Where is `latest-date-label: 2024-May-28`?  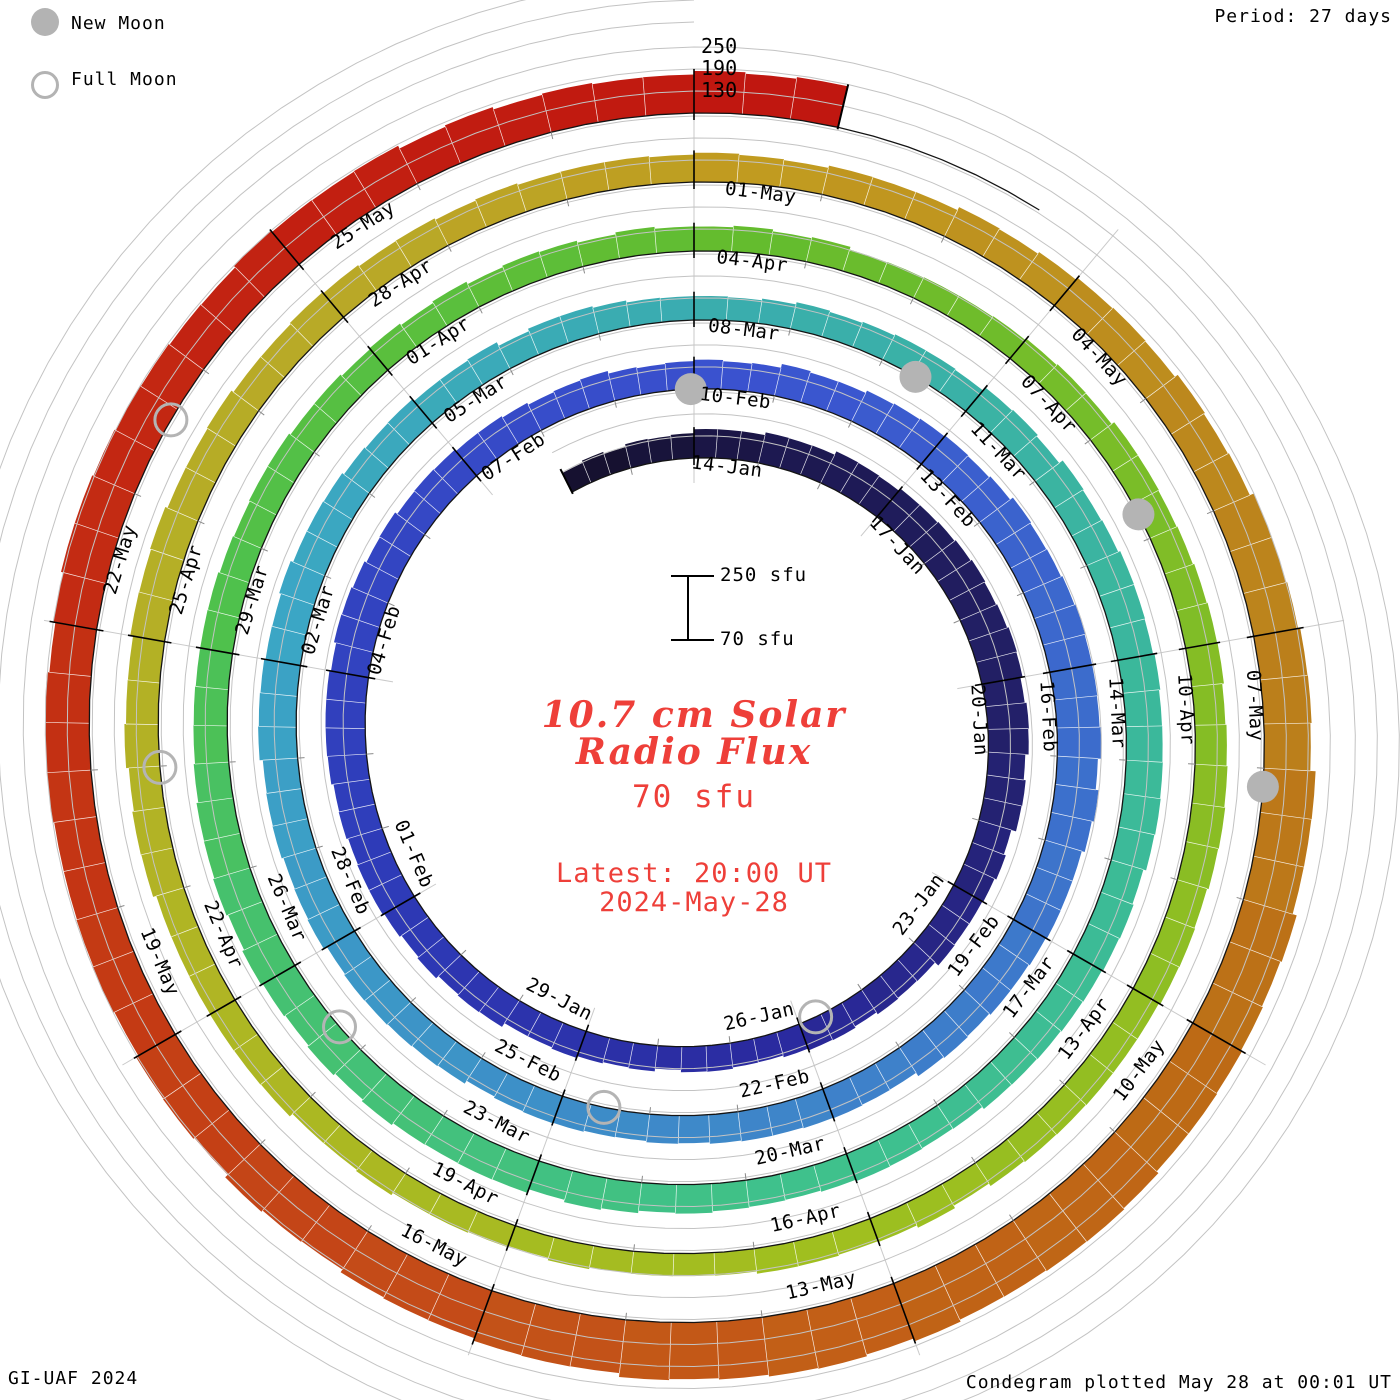
latest-date-label: 2024-May-28 is located at coordinates (694, 902).